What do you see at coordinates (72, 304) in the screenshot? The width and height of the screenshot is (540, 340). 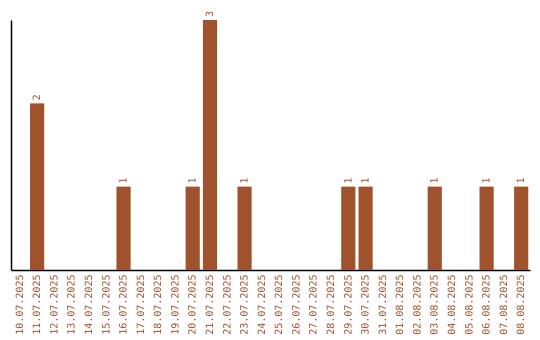 I see `x-tick-label: 13.07.2025` at bounding box center [72, 304].